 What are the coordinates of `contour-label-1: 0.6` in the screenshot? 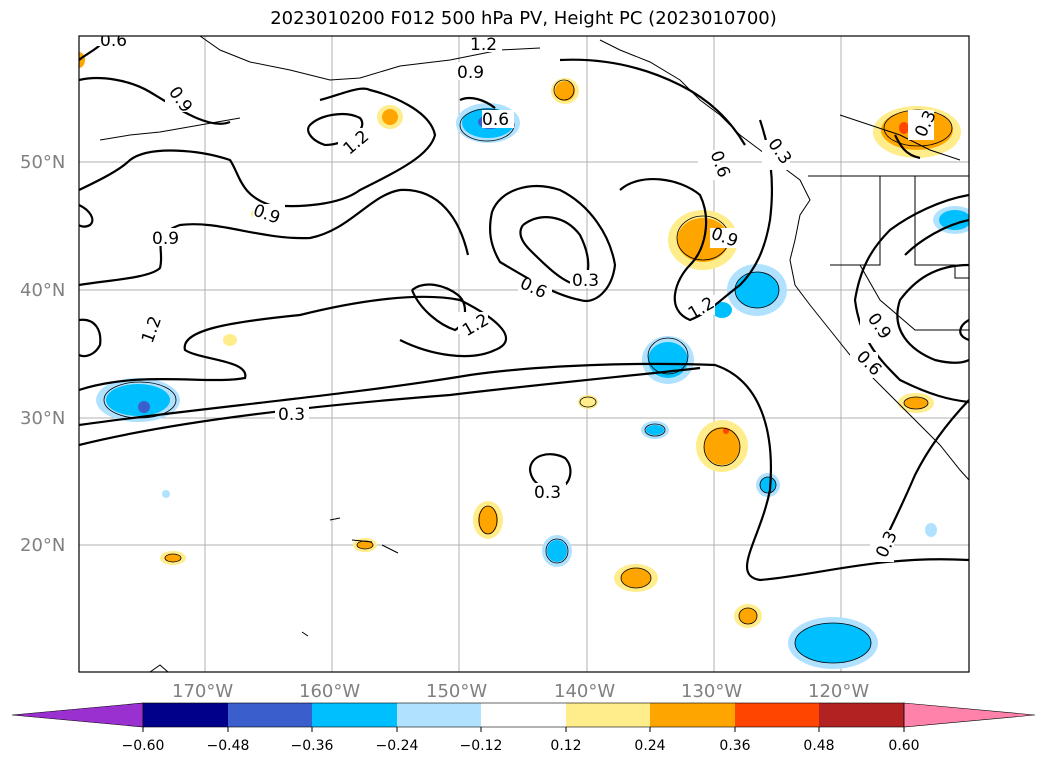 It's located at (113, 41).